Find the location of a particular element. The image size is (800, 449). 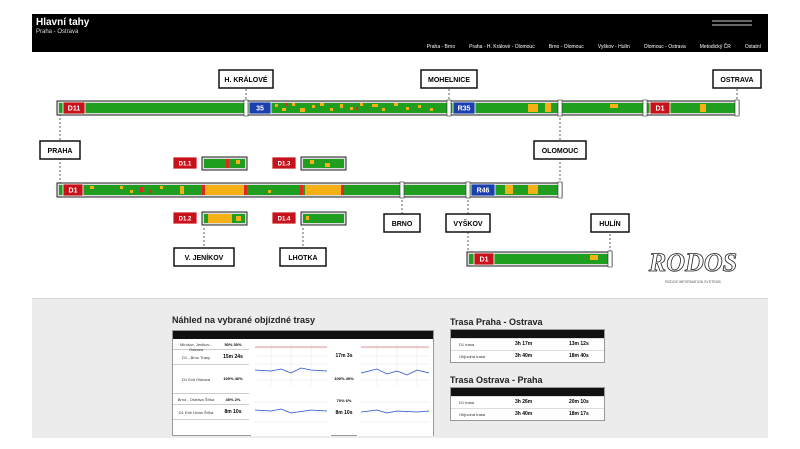

svg-text: D1.1 is located at coordinates (185, 165).